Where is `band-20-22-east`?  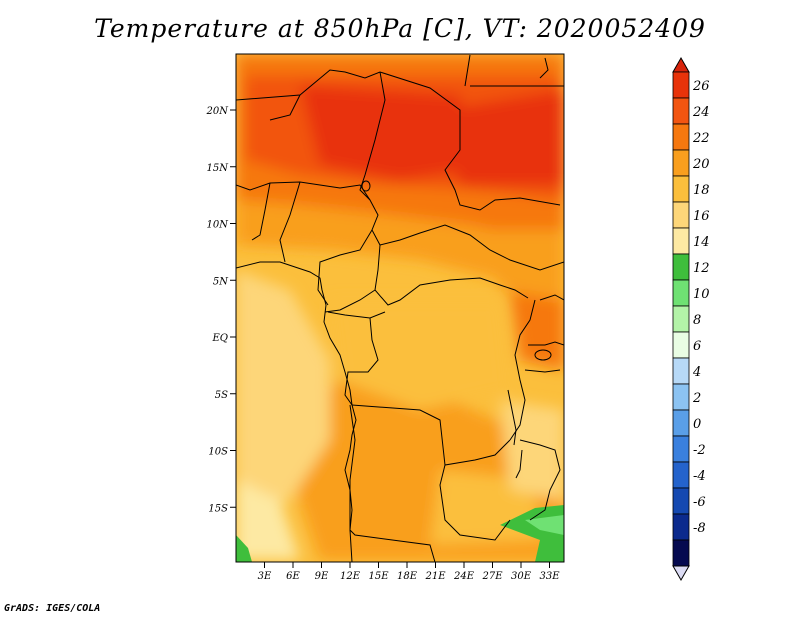
band-20-22-east is located at coordinates (522, 265).